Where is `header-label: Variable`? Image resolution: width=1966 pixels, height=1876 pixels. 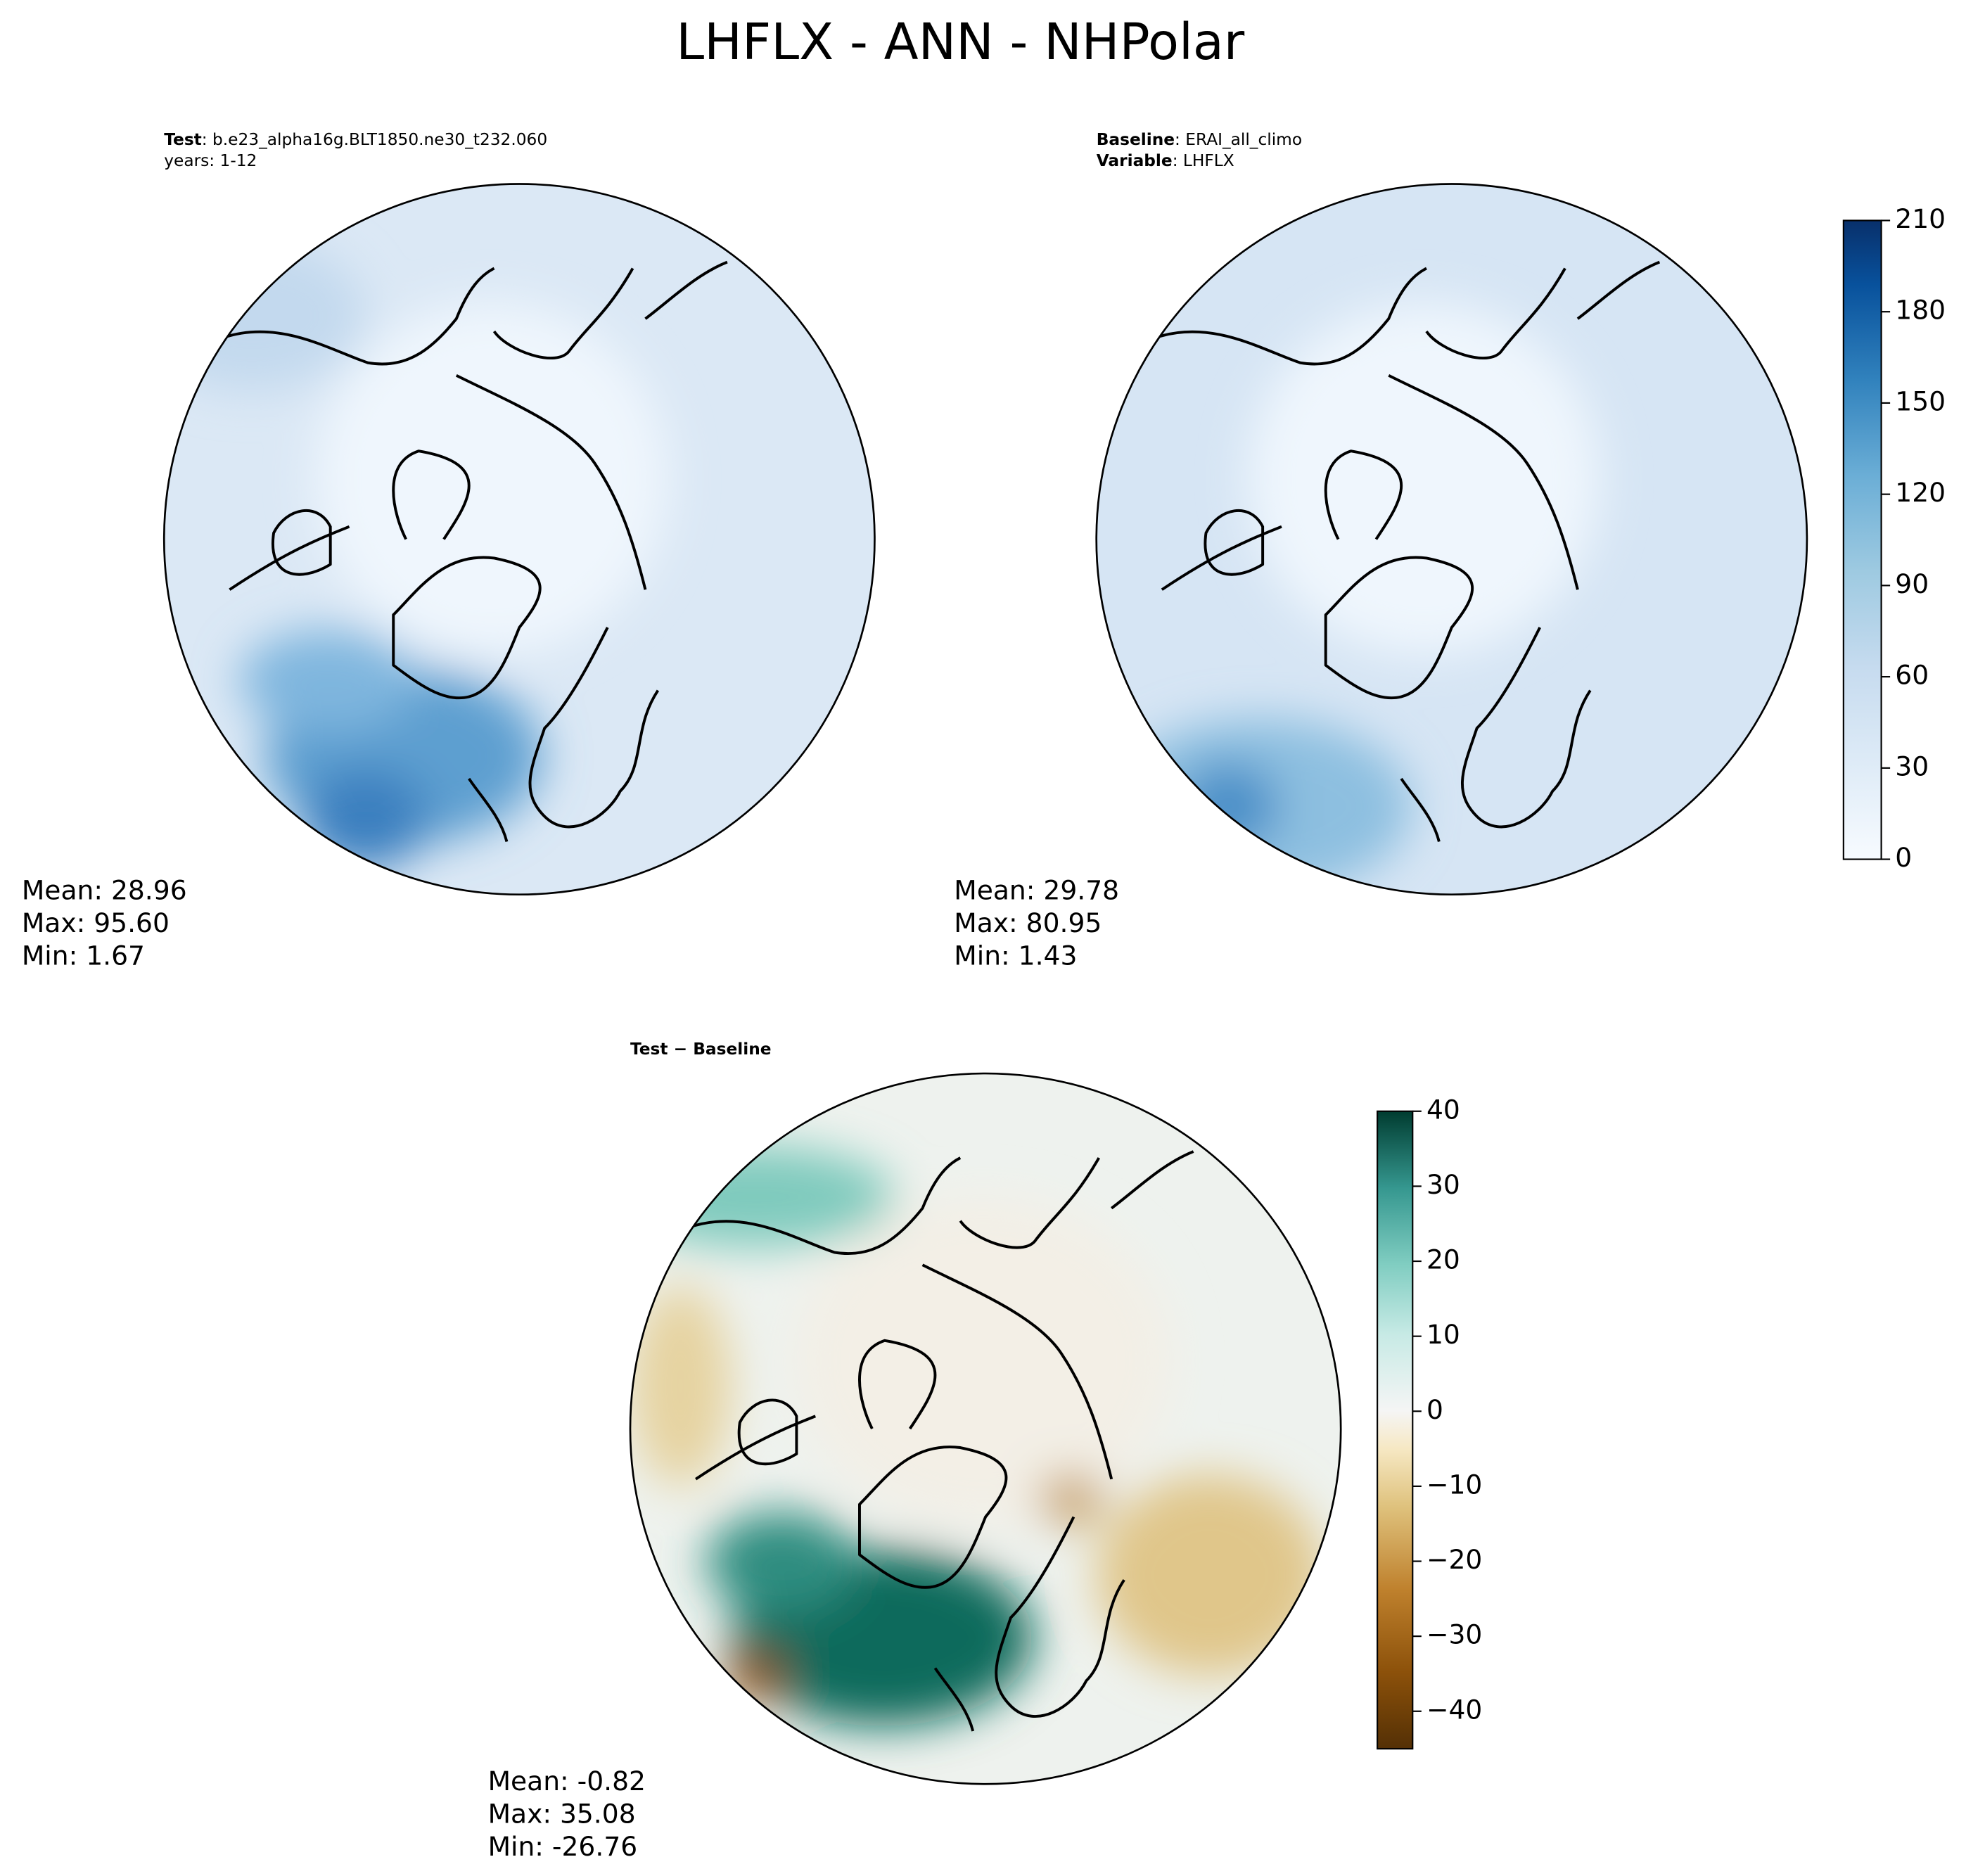
header-label: Variable is located at coordinates (1135, 160).